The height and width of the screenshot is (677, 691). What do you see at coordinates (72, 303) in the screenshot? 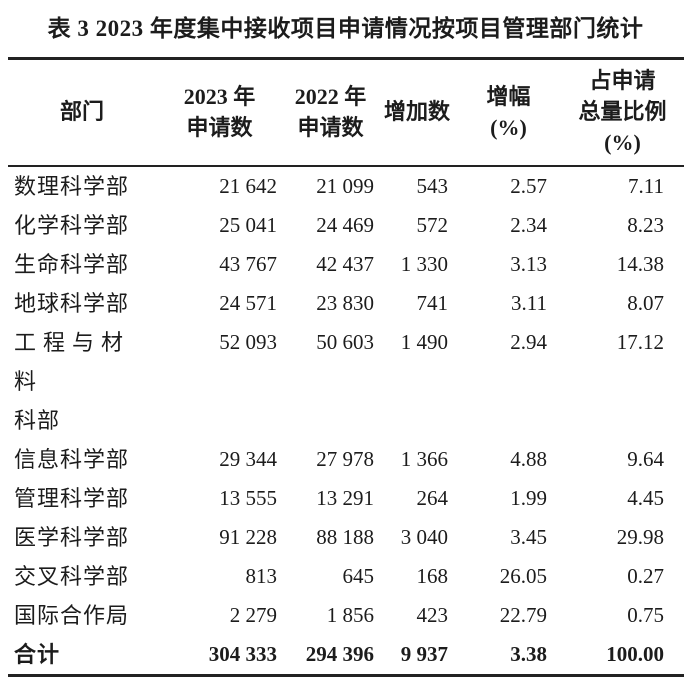
I see `department-name-line: 地球科学部` at bounding box center [72, 303].